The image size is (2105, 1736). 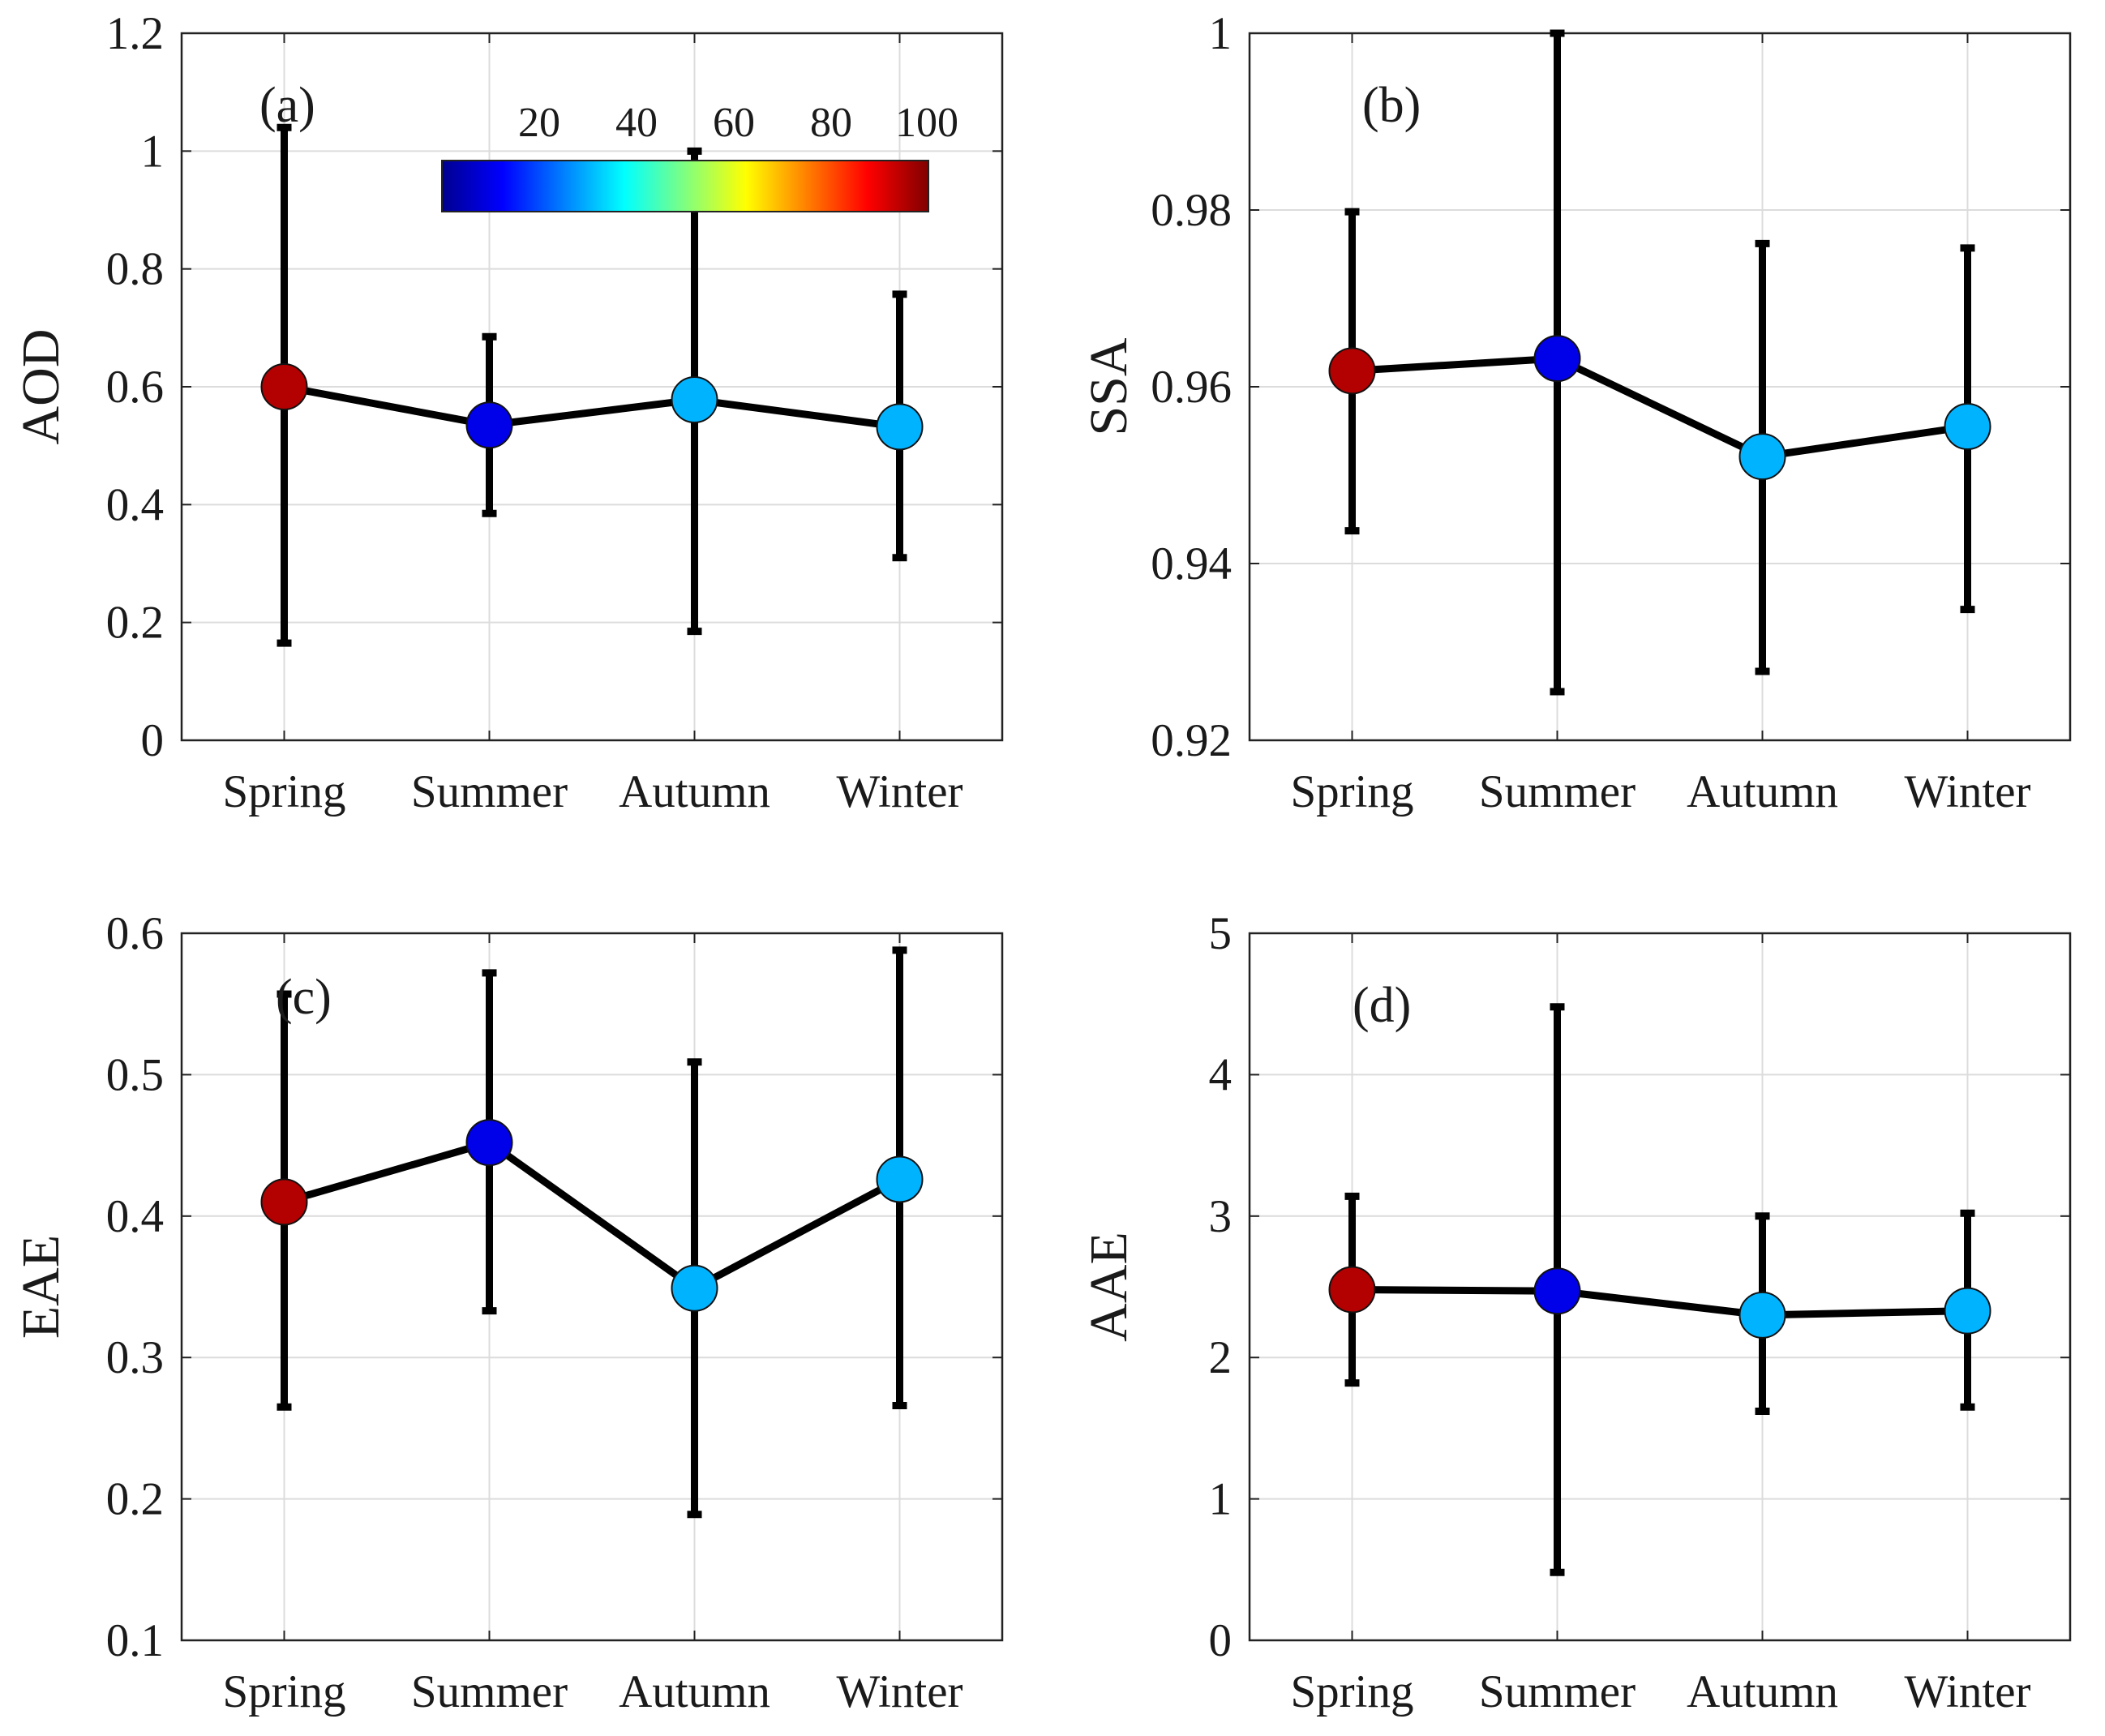 I want to click on y-tick-label: 0.96, so click(x=1191, y=387).